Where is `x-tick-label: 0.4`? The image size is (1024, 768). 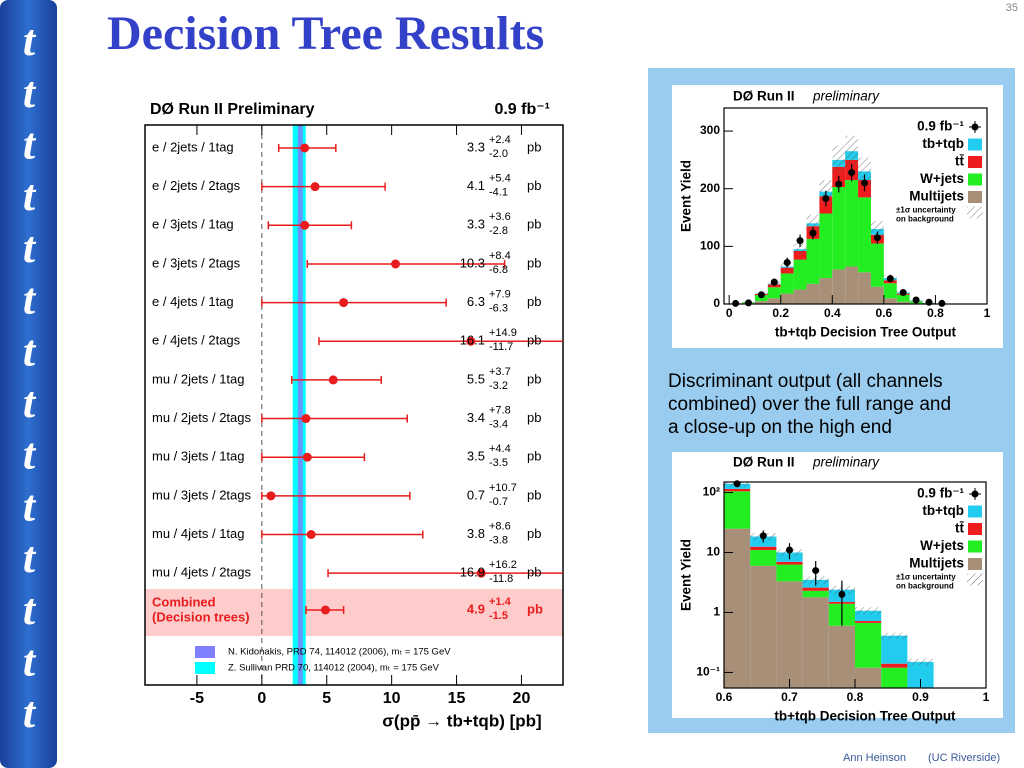 x-tick-label: 0.4 is located at coordinates (832, 313).